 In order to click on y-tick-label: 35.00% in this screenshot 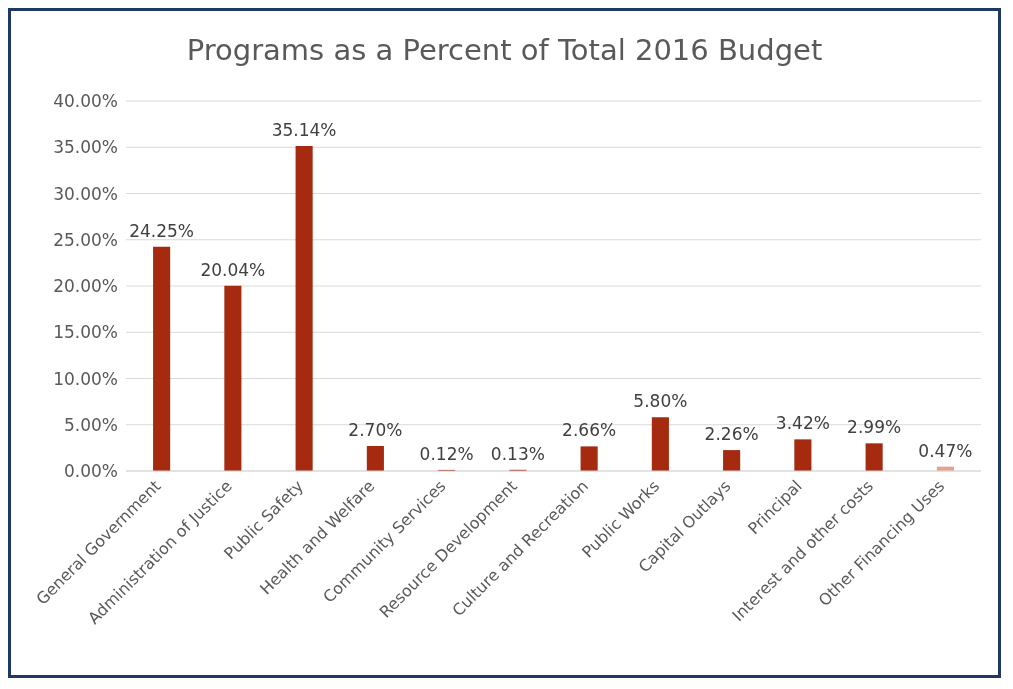, I will do `click(85, 147)`.